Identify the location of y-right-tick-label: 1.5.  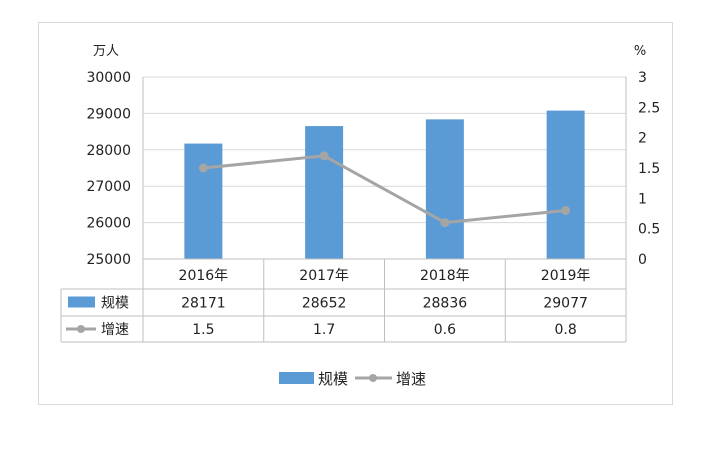
(649, 169).